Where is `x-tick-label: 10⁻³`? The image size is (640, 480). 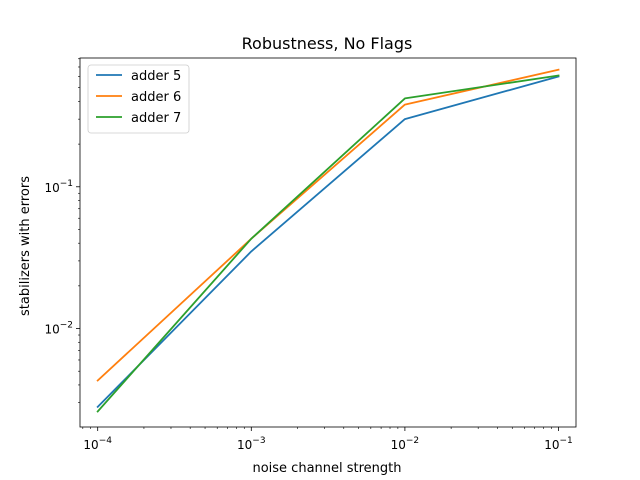 x-tick-label: 10⁻³ is located at coordinates (251, 444).